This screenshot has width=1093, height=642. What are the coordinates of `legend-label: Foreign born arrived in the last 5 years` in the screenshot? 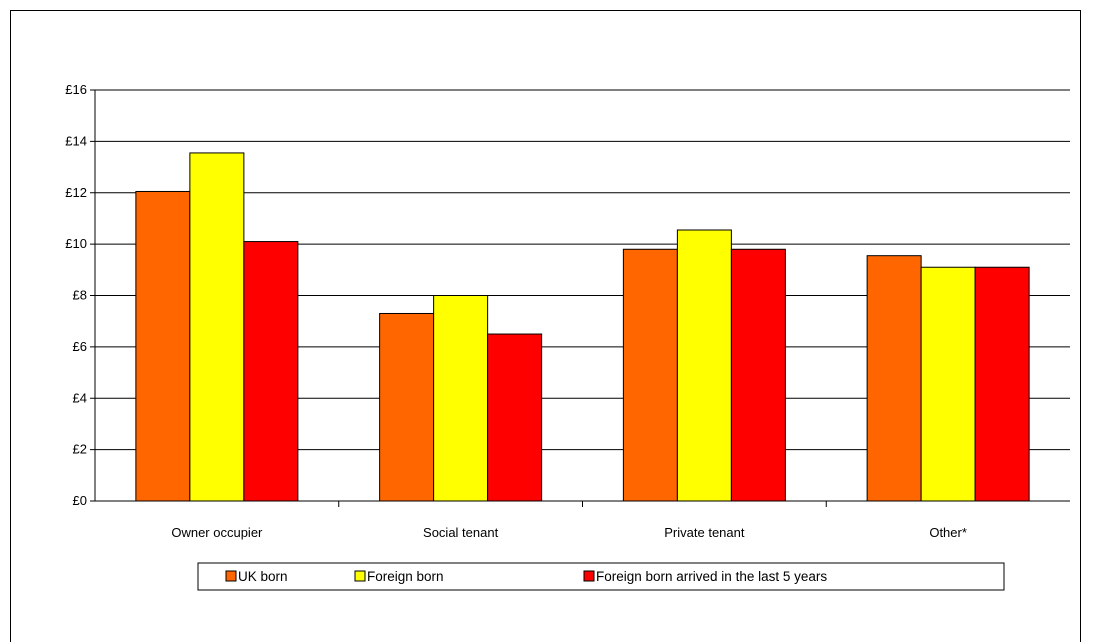 It's located at (711, 576).